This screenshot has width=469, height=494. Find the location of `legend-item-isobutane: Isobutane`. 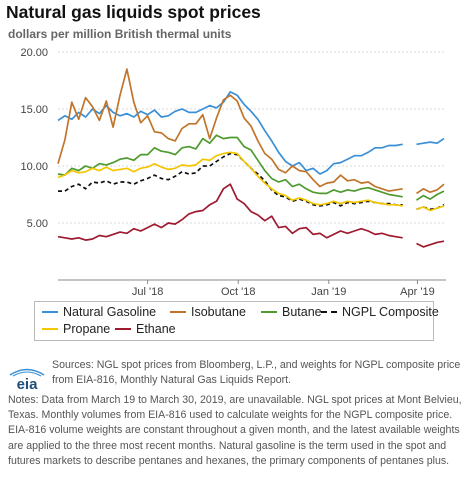

legend-item-isobutane: Isobutane is located at coordinates (208, 312).